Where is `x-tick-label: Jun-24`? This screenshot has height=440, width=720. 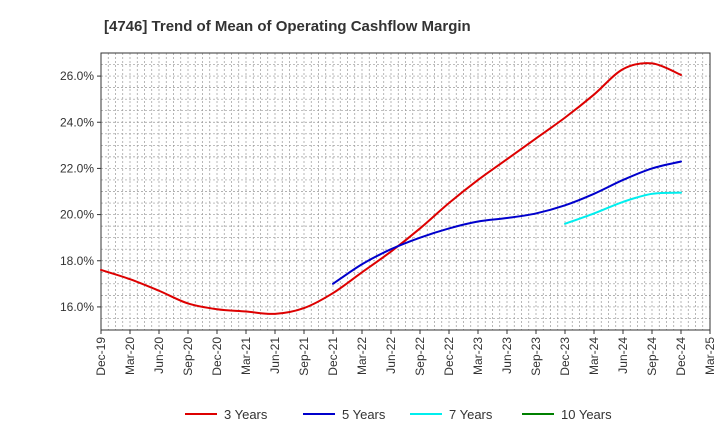 x-tick-label: Jun-24 is located at coordinates (623, 355).